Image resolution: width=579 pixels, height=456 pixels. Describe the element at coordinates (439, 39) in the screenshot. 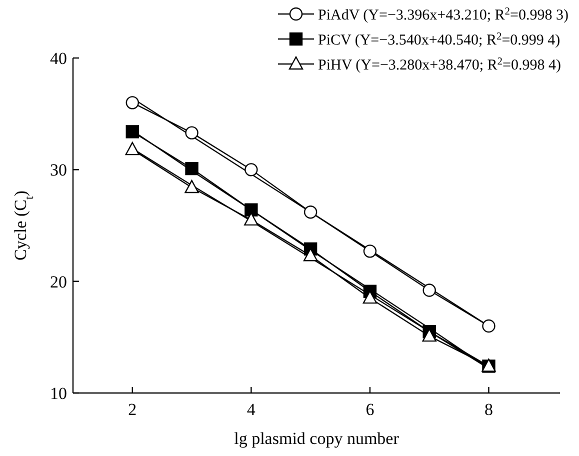

I see `legend-label: PiCV (Y=−3.540x+40.540; R$^{2}$=0.999 4)` at that location.